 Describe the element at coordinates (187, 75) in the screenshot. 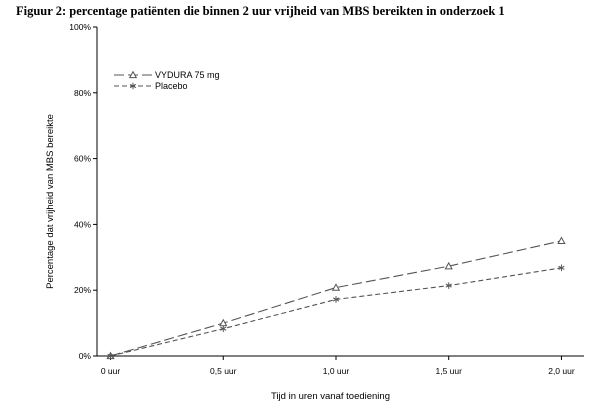

I see `legend-label: VYDURA 75 mg` at that location.